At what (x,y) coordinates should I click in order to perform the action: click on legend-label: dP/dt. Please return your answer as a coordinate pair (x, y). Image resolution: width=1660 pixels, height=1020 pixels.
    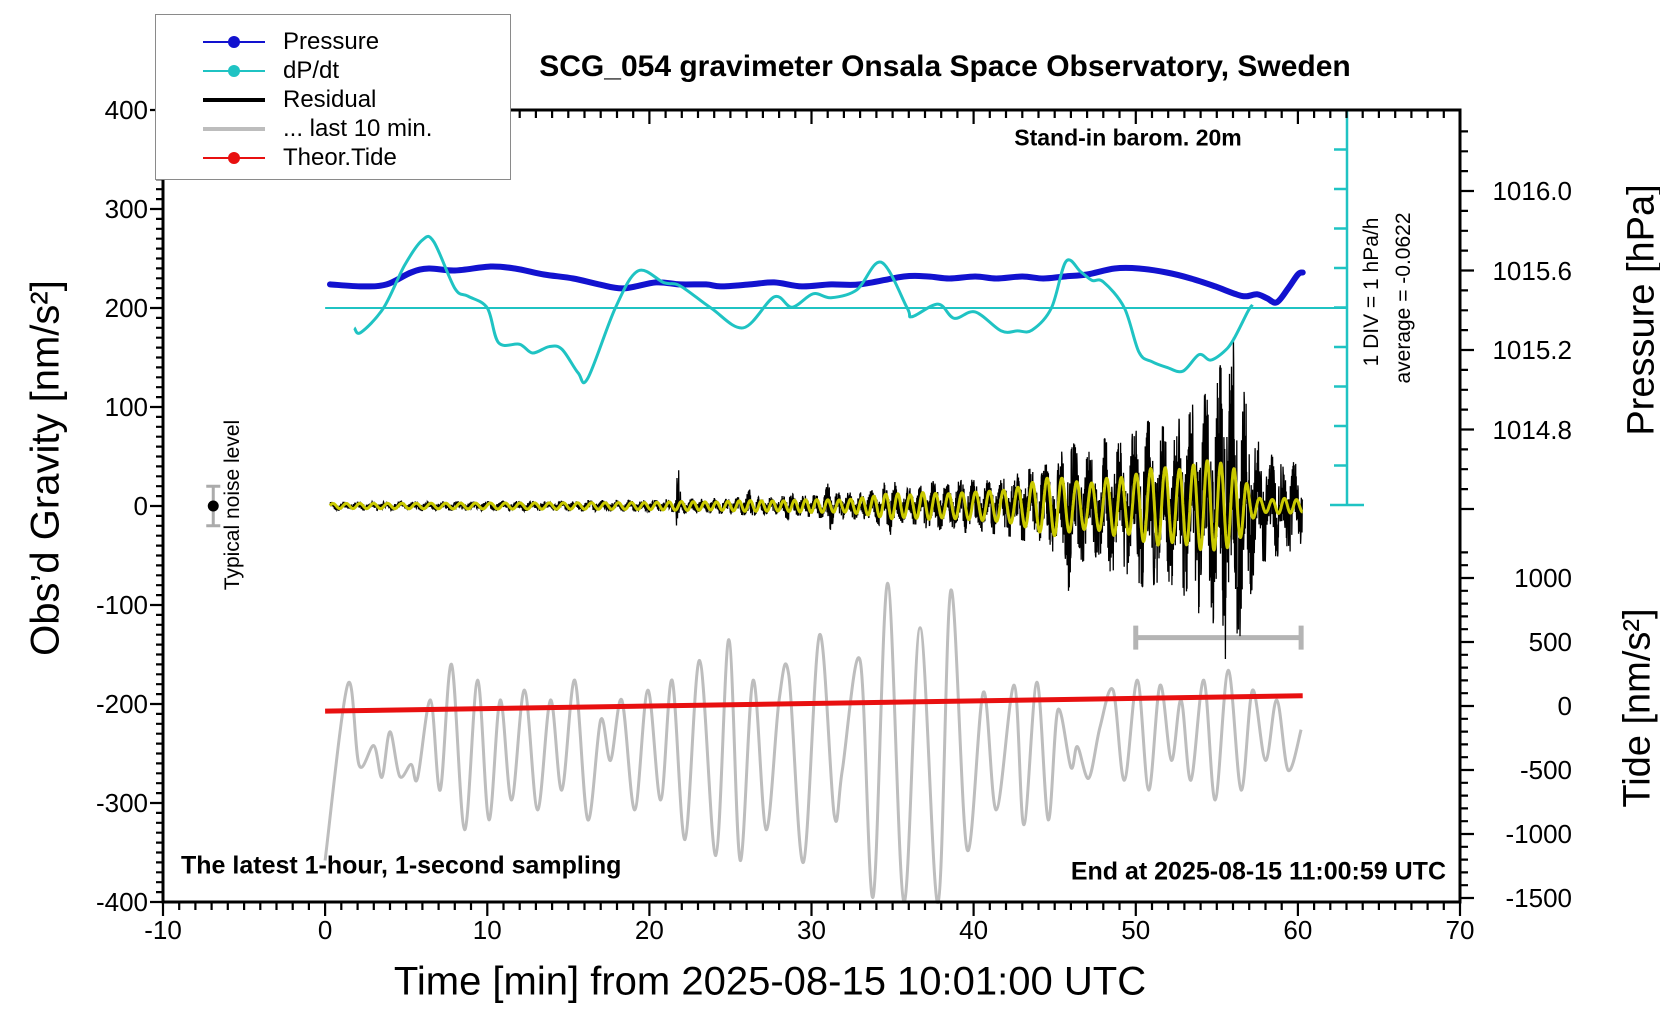
    Looking at the image, I should click on (311, 70).